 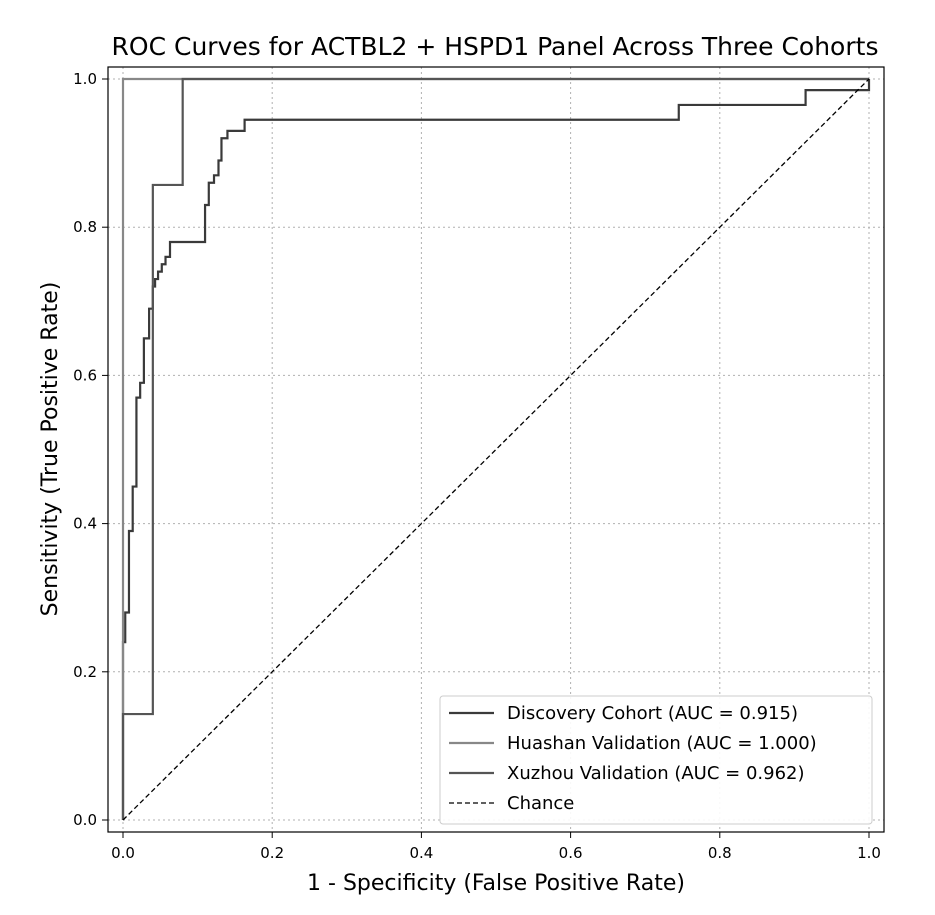 I want to click on x-axis-ticks: 0.0 0.2 0.4 0.6 0.8 1.0, so click(x=496, y=847).